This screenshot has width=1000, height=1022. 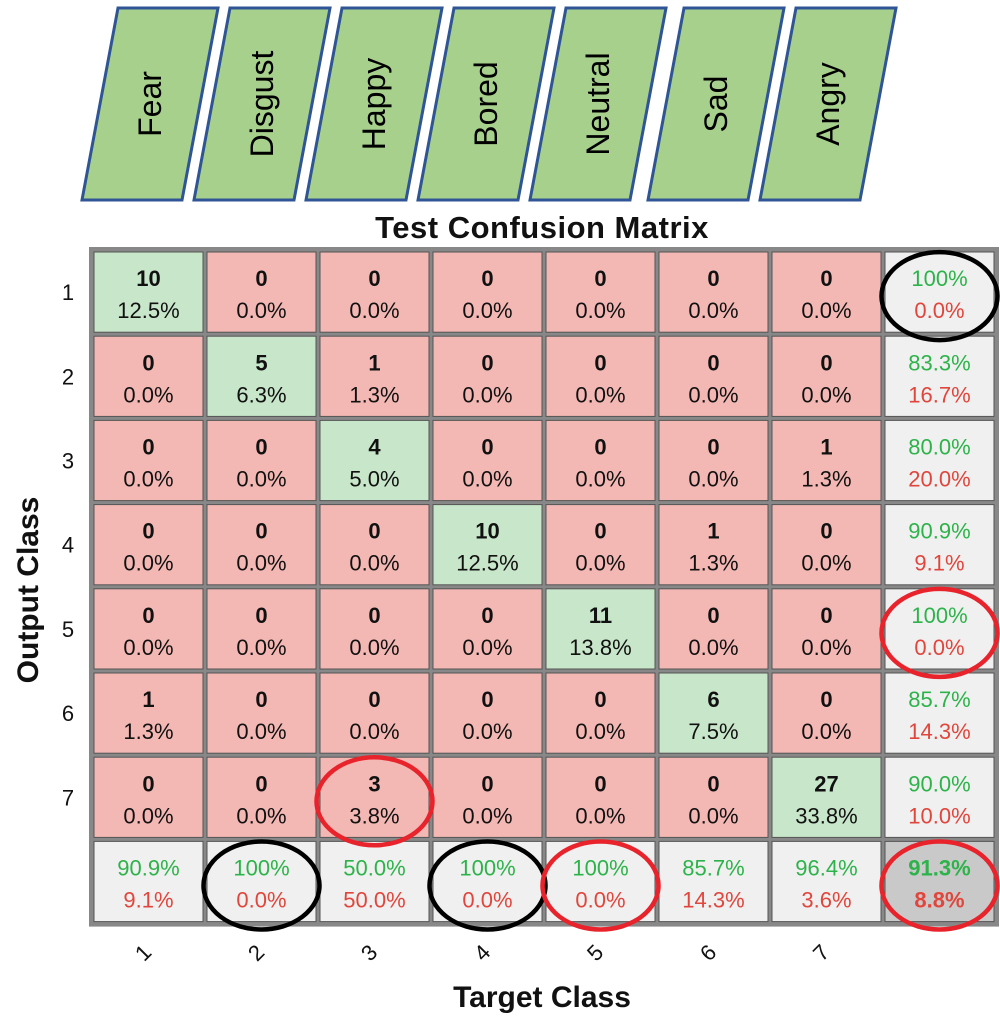 I want to click on overall-accuracy: 91.3% 8.8%, so click(x=939, y=881).